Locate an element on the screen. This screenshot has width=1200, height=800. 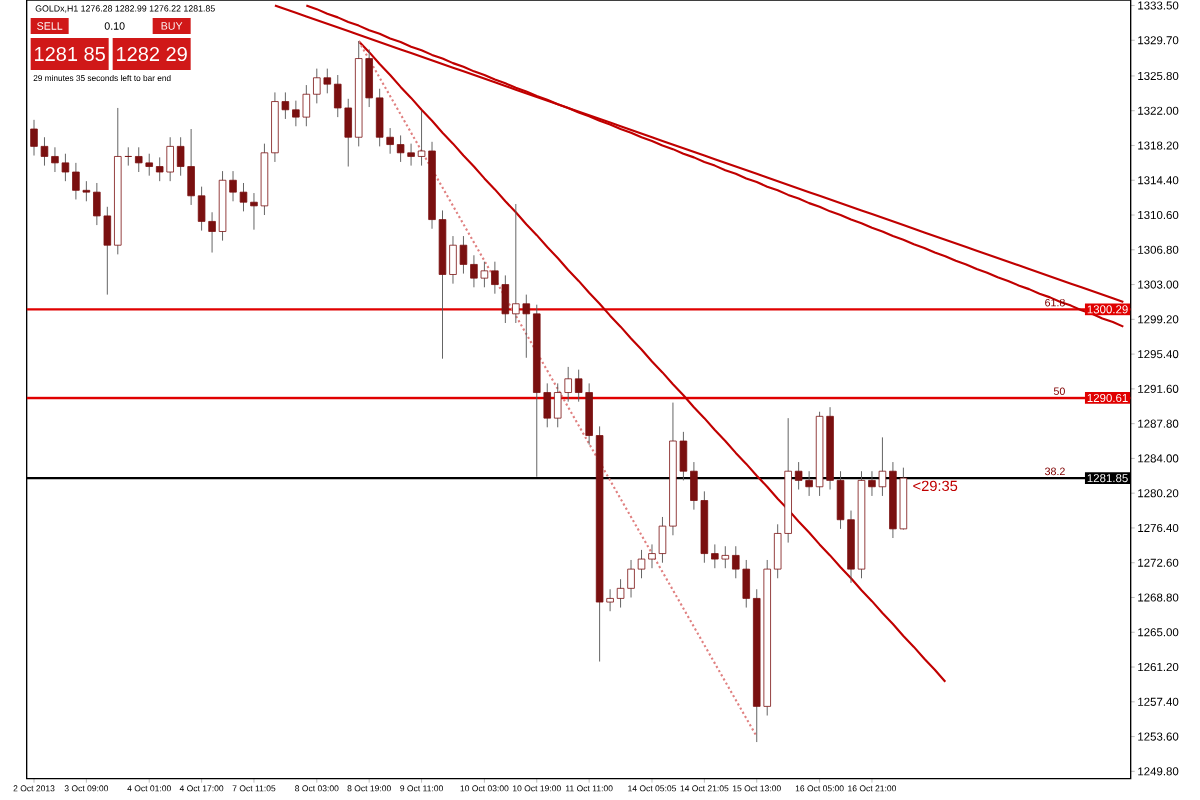
annotation: 1281 85 is located at coordinates (70, 54).